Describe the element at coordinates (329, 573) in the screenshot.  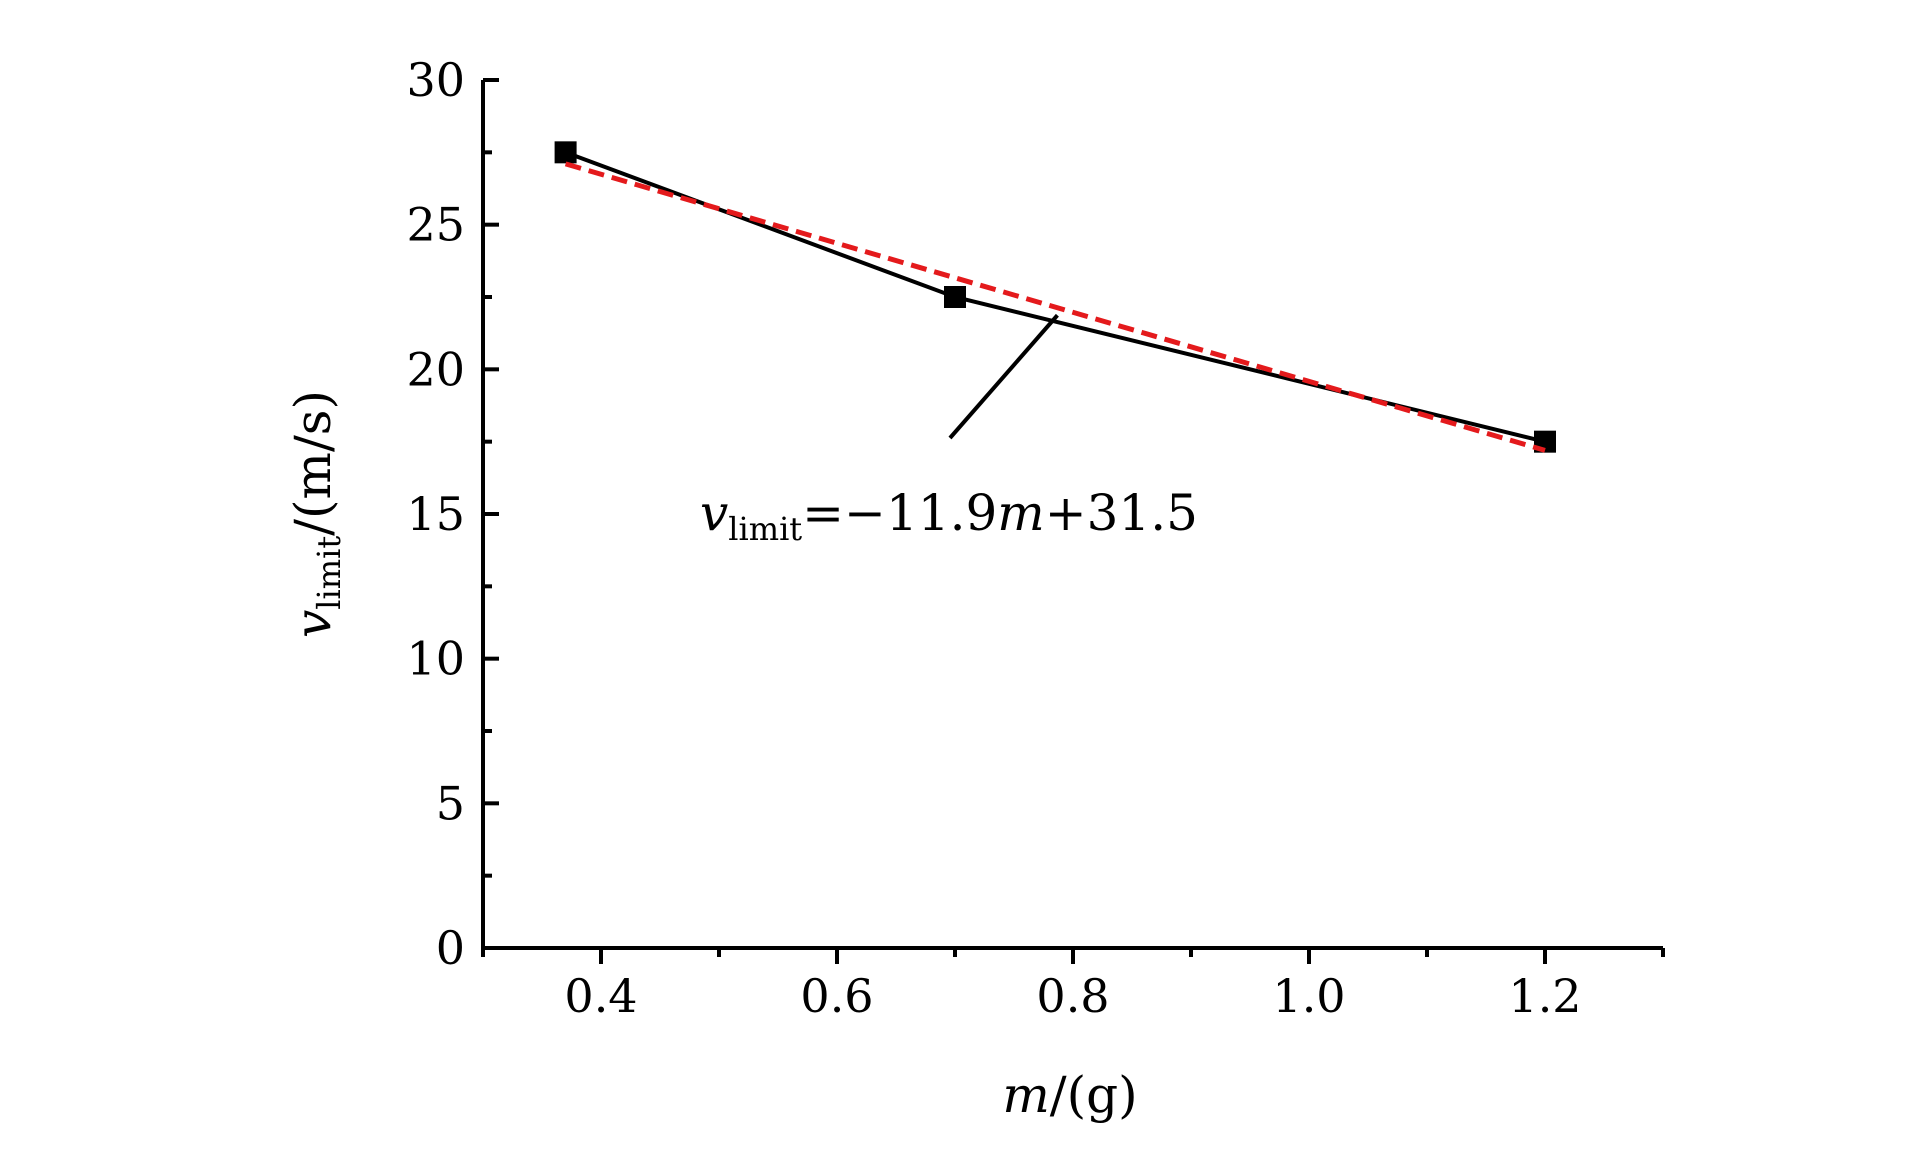
I see `y-axis-title-sub: limit` at that location.